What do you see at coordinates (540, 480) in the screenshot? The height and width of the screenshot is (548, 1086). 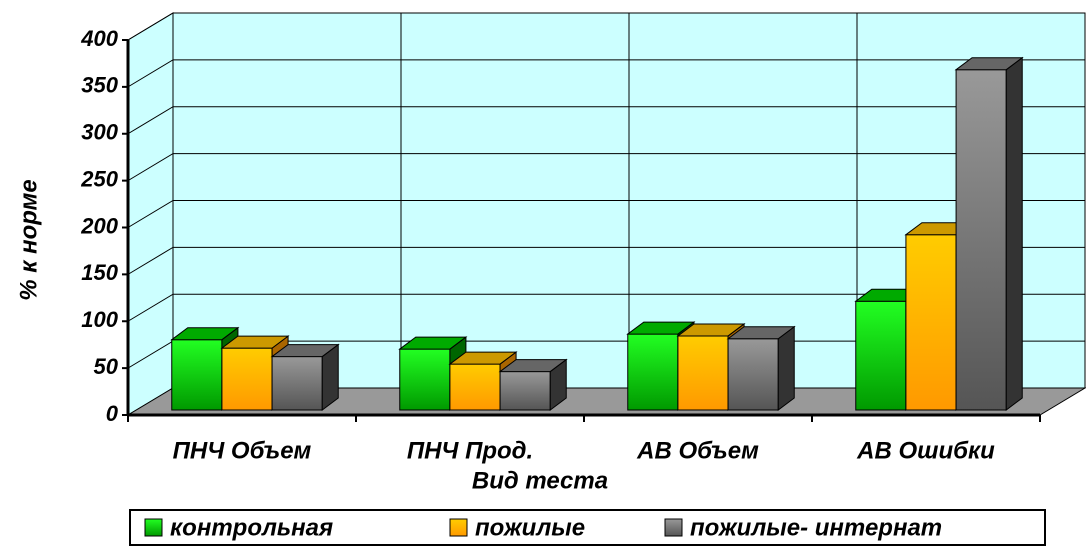 I see `x-axis-label: Вид теста` at bounding box center [540, 480].